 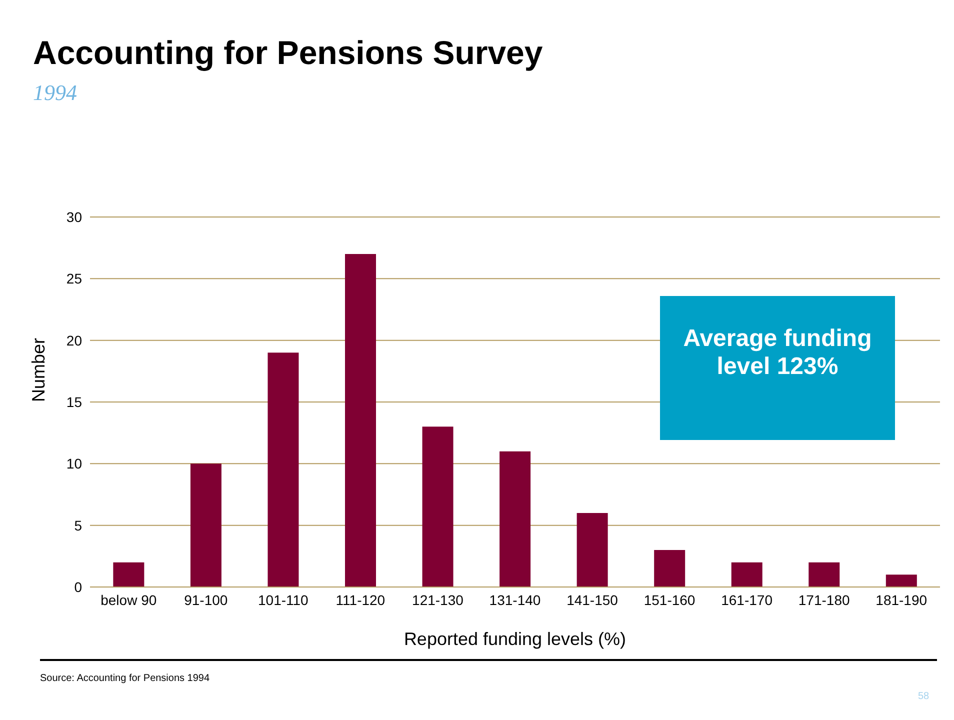 What do you see at coordinates (515, 600) in the screenshot?
I see `x-tick-label: 131-140` at bounding box center [515, 600].